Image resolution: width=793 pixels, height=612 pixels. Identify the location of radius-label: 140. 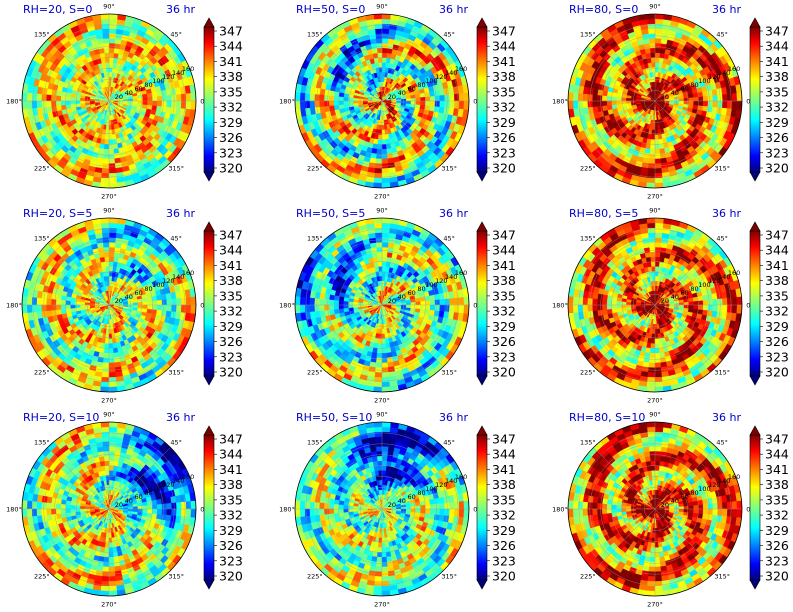
(451, 73).